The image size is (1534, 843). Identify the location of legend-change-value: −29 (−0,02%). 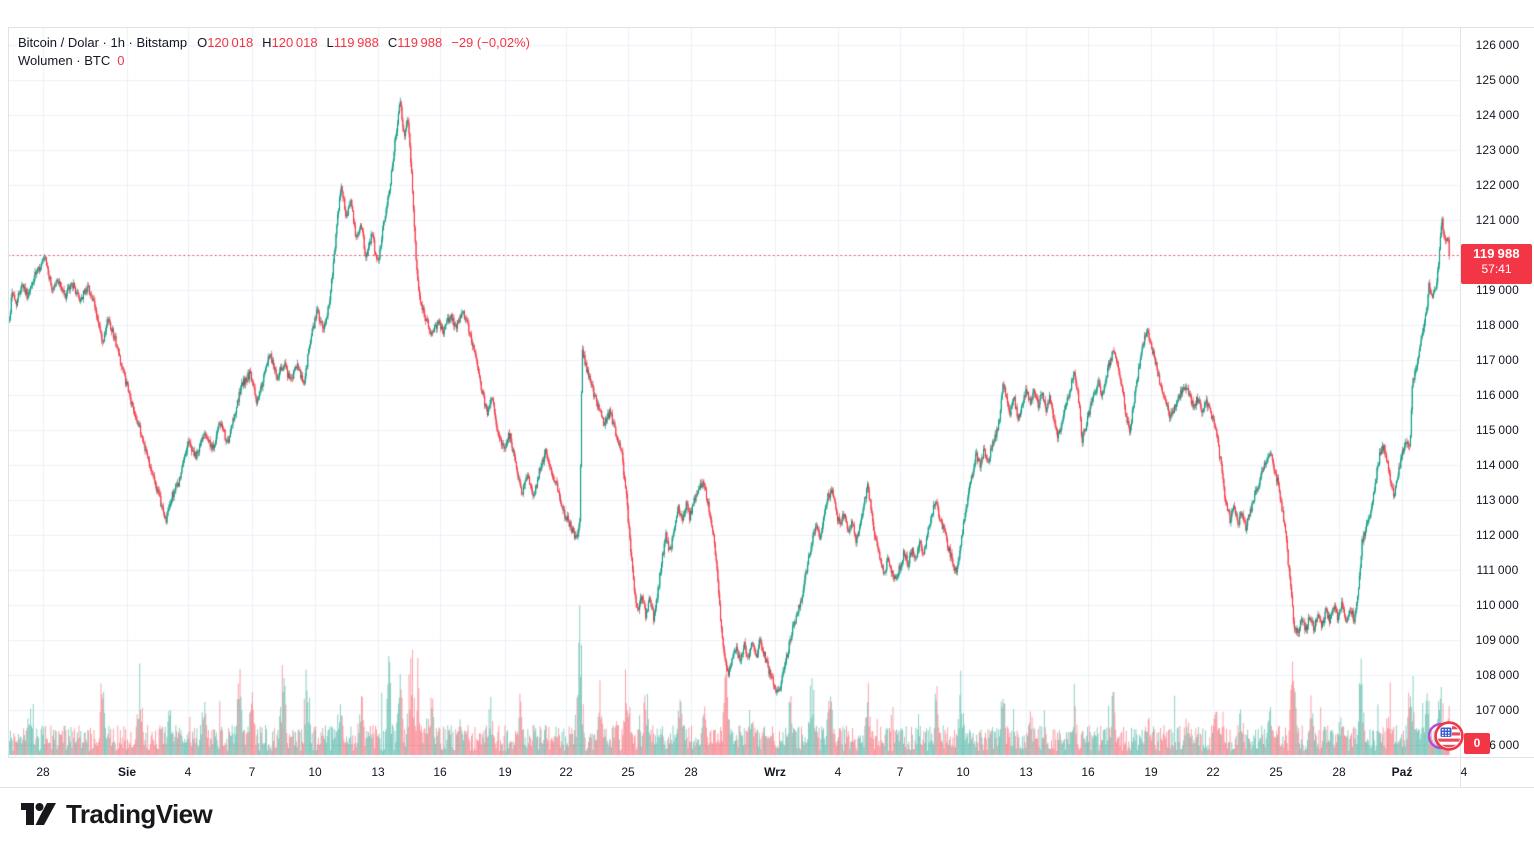
(491, 42).